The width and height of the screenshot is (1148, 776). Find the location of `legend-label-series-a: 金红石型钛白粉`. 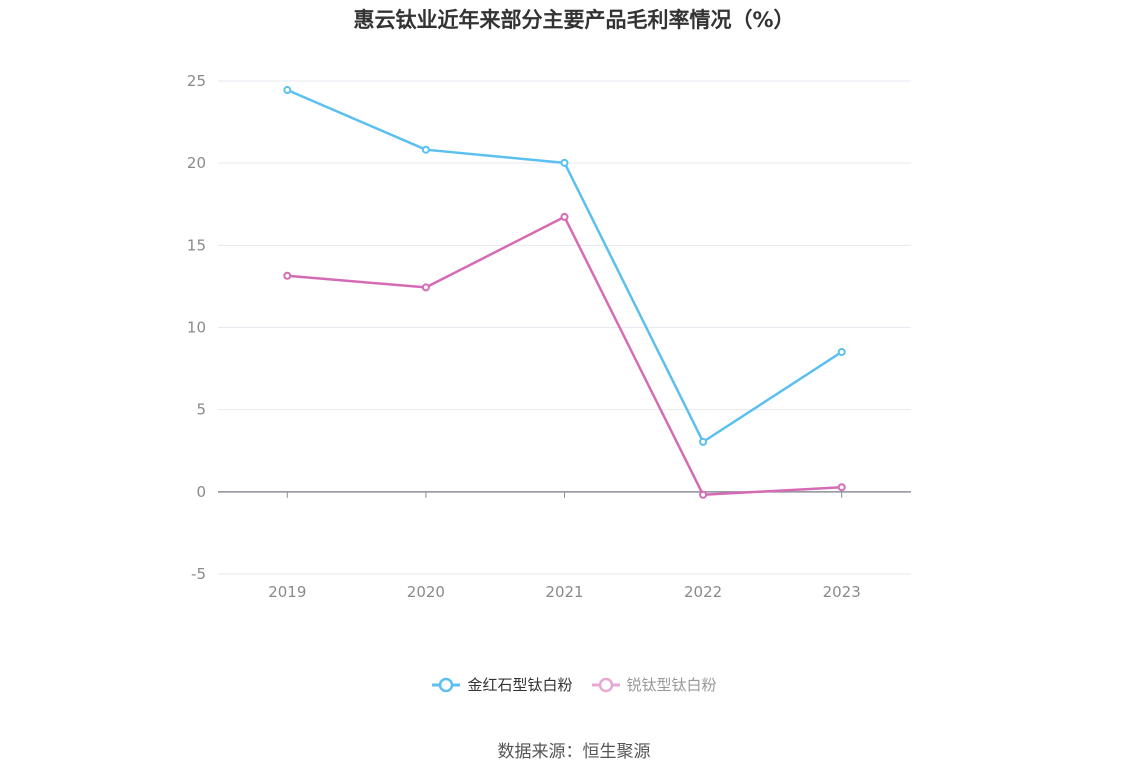

legend-label-series-a: 金红石型钛白粉 is located at coordinates (520, 685).